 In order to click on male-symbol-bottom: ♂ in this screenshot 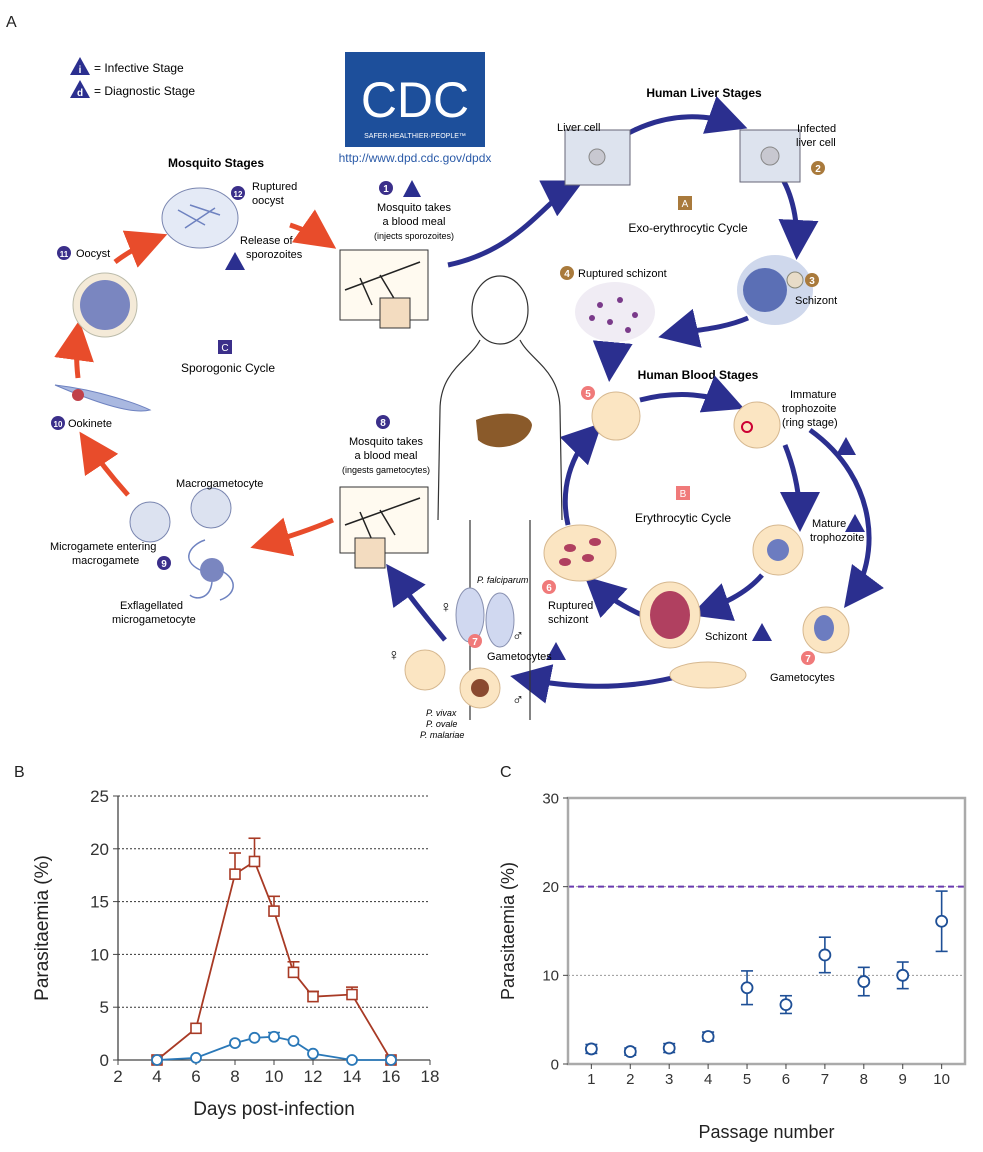, I will do `click(518, 700)`.